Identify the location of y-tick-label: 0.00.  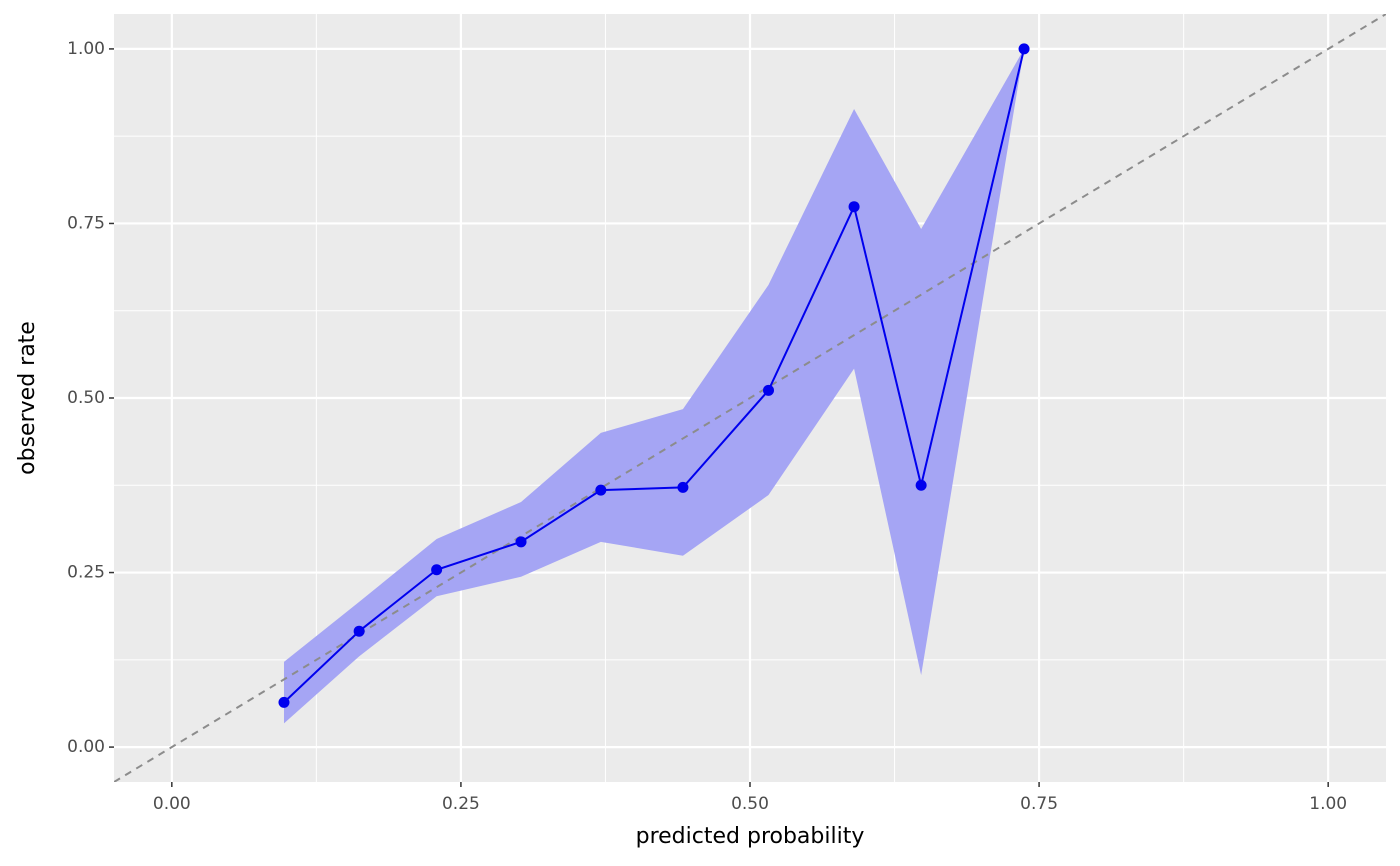
(86, 747).